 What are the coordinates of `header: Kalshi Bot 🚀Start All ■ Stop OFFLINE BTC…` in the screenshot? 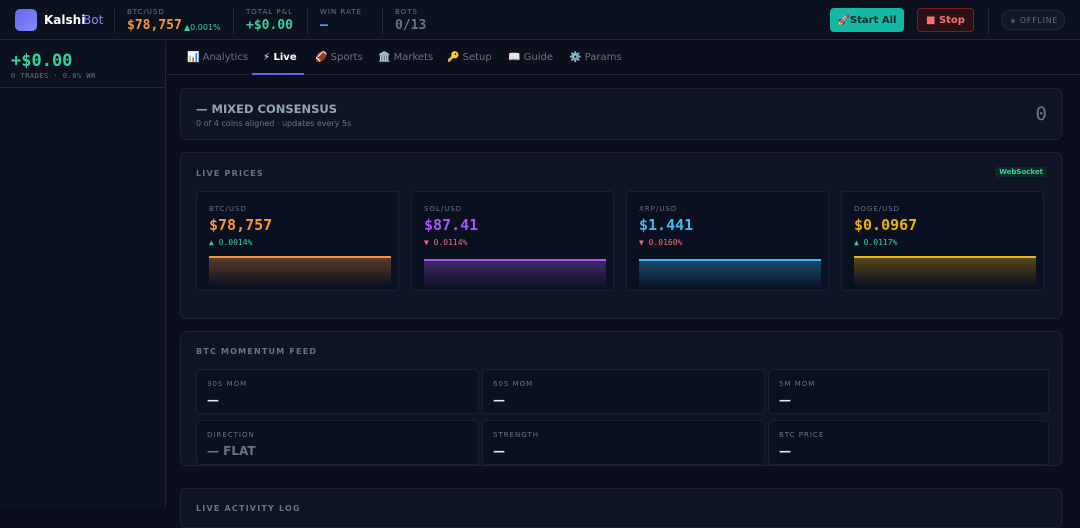 It's located at (540, 20).